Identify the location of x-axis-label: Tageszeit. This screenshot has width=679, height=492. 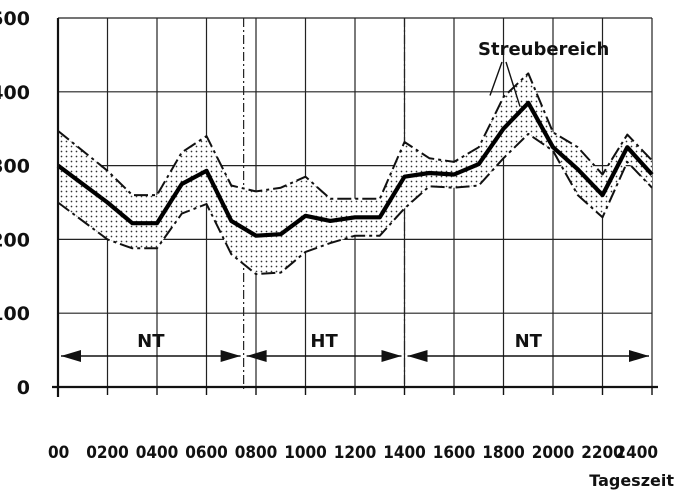
(631, 480).